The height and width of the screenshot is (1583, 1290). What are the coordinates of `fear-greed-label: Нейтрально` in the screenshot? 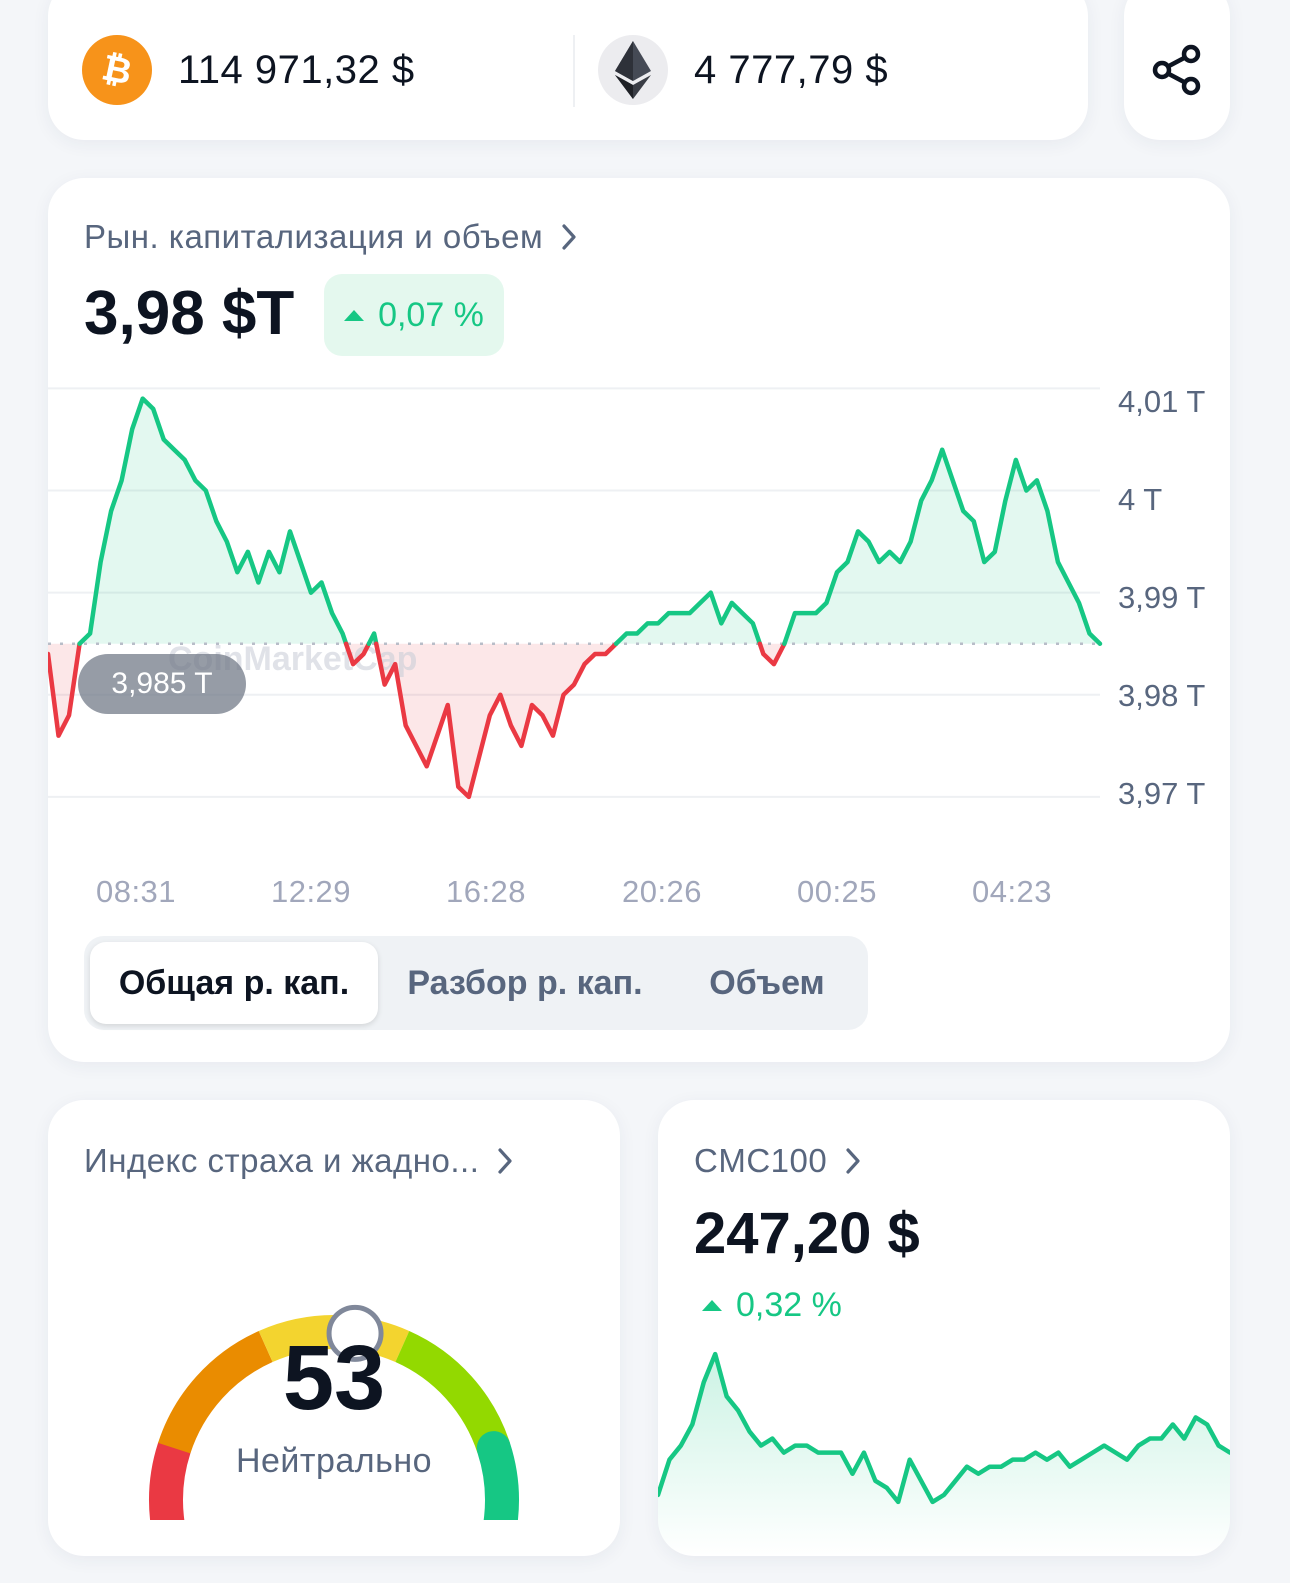 It's located at (334, 1461).